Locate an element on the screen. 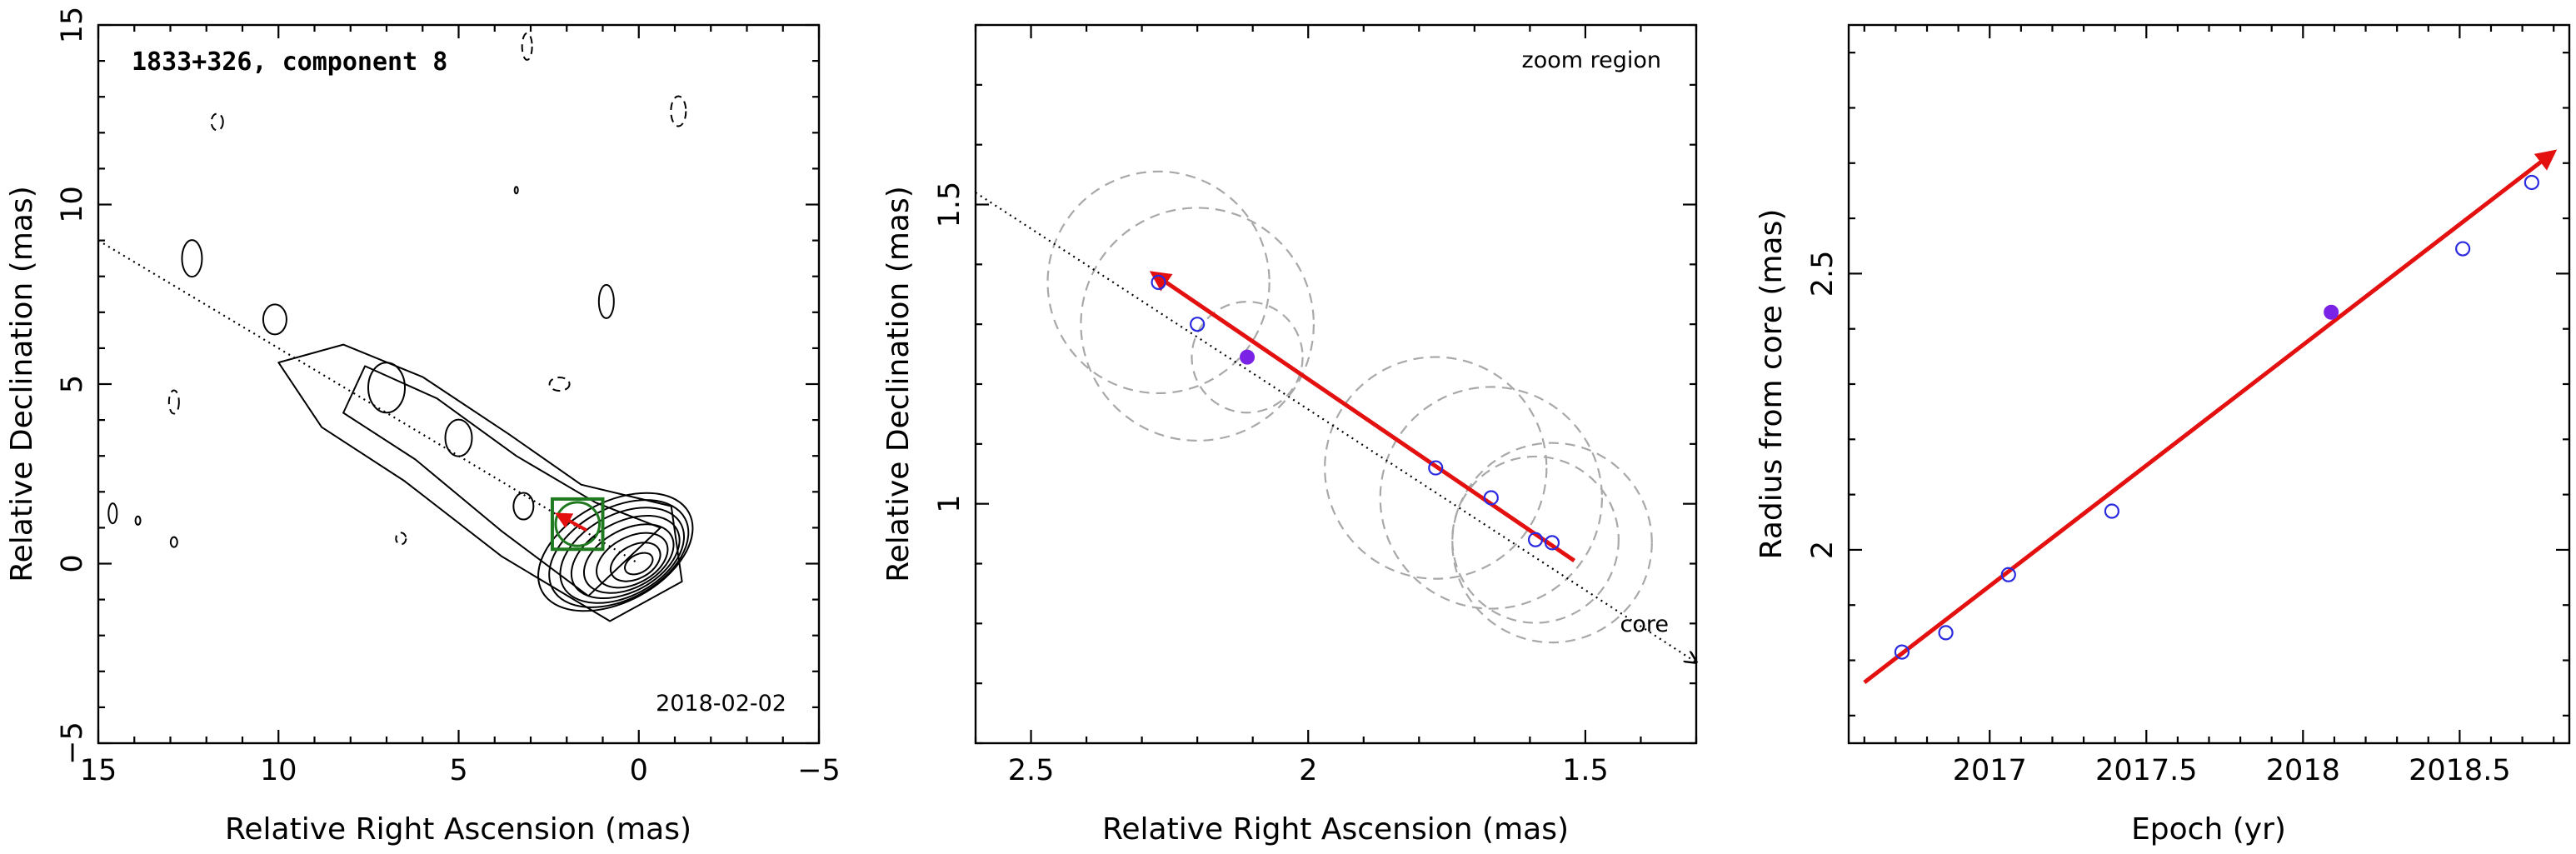 Image resolution: width=2576 pixels, height=854 pixels. x-tick-label: 2.5 is located at coordinates (1031, 770).